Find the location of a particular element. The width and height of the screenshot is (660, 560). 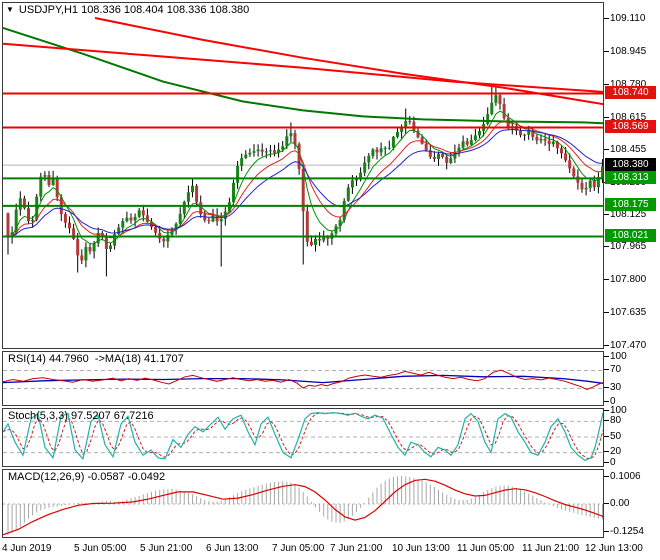

price-axis-label: 108.615 is located at coordinates (628, 117).